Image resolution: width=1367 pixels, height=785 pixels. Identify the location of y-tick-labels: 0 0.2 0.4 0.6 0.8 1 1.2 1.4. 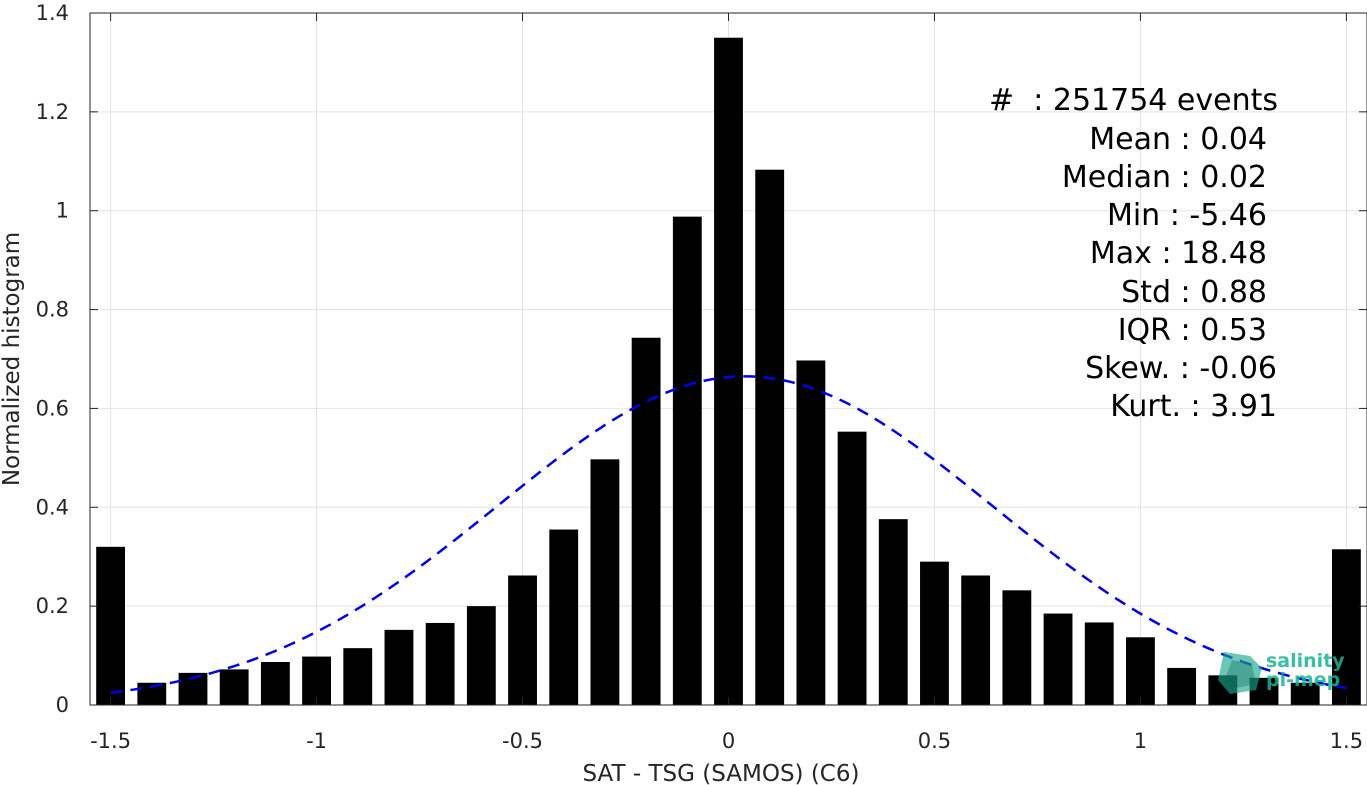
(52, 359).